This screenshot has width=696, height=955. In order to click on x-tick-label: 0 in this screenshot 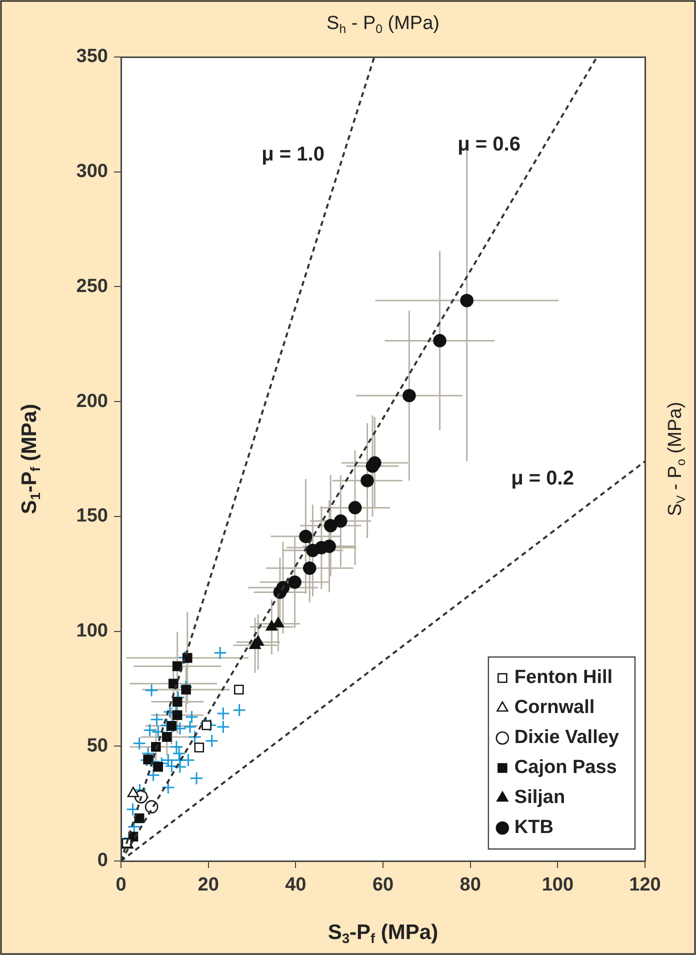, I will do `click(121, 885)`.